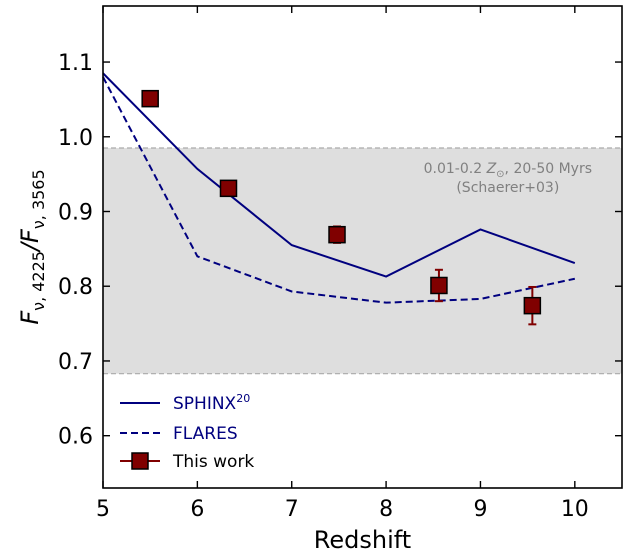 Image resolution: width=630 pixels, height=554 pixels. What do you see at coordinates (103, 509) in the screenshot?
I see `x-tick-label: 5` at bounding box center [103, 509].